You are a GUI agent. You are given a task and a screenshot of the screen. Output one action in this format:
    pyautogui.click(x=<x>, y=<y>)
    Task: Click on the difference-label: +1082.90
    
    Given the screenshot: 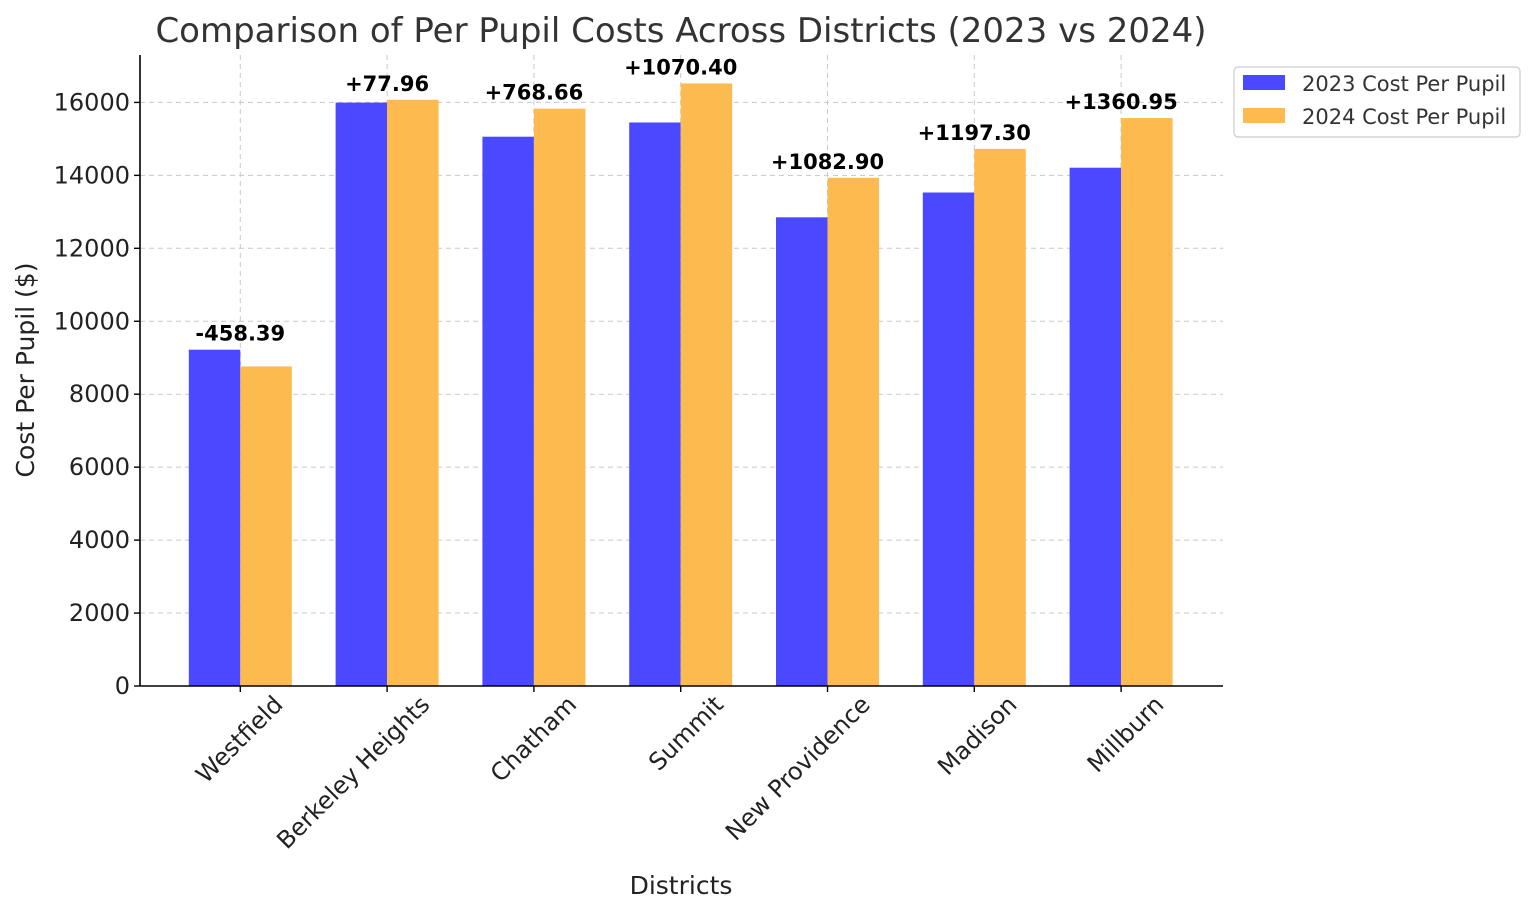 What is the action you would take?
    pyautogui.click(x=827, y=162)
    